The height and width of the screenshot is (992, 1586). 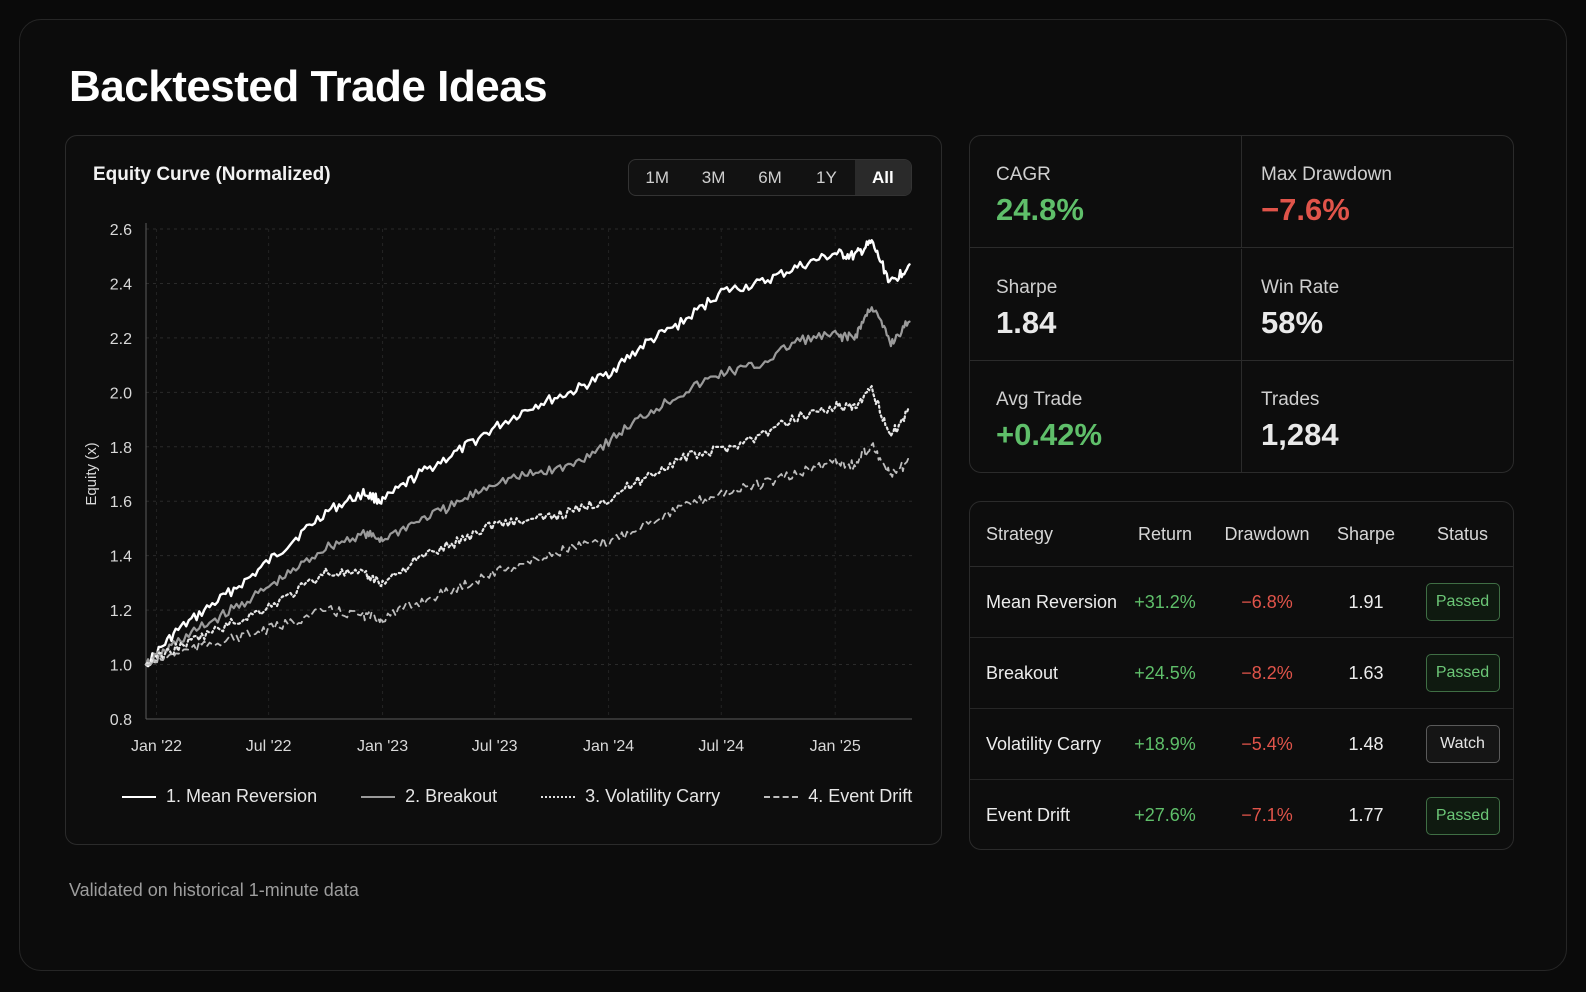 I want to click on y-axis-title: Equity (x), so click(x=91, y=473).